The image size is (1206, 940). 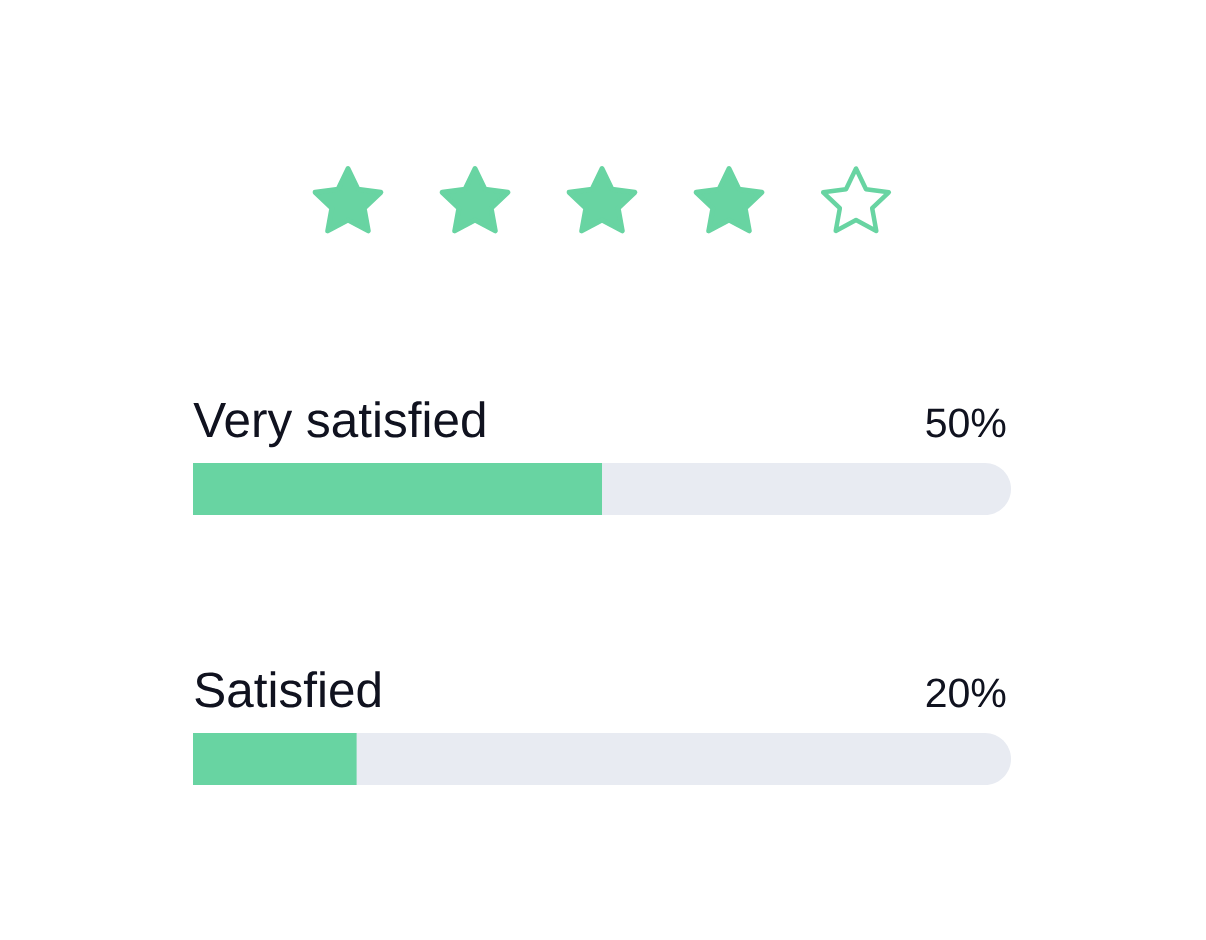 I want to click on y-tick-label: Very satisfied, so click(x=339, y=424).